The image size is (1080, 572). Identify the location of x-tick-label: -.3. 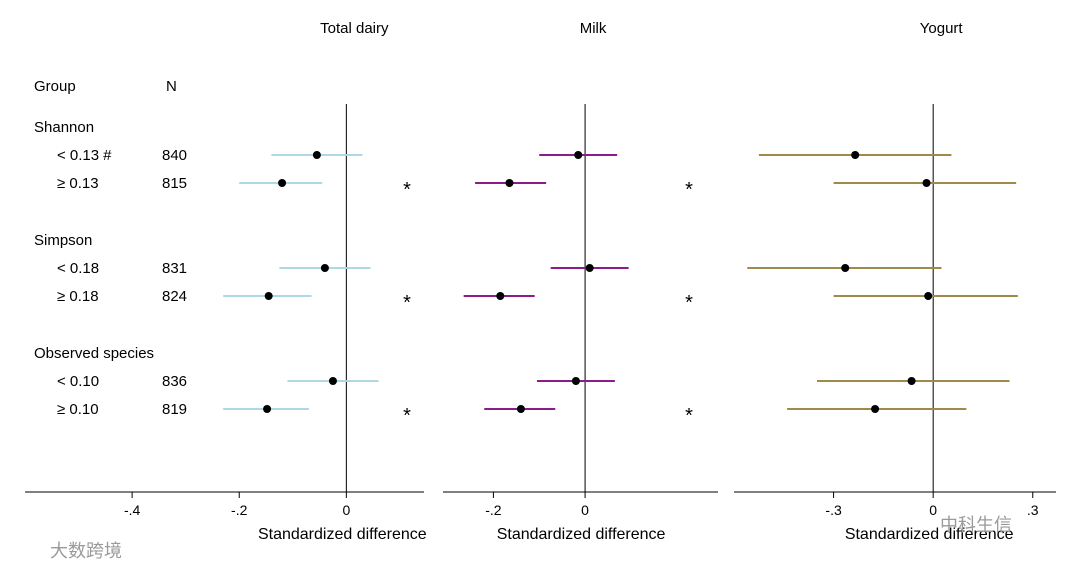
(833, 510).